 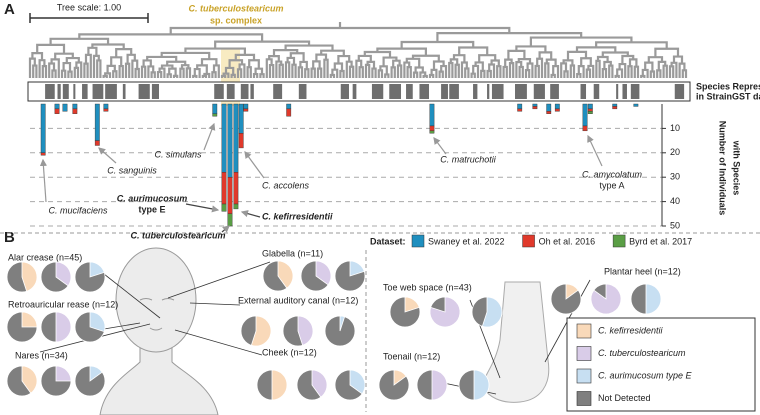 What do you see at coordinates (728, 96) in the screenshot?
I see `strip-label: in StrainGST database` at bounding box center [728, 96].